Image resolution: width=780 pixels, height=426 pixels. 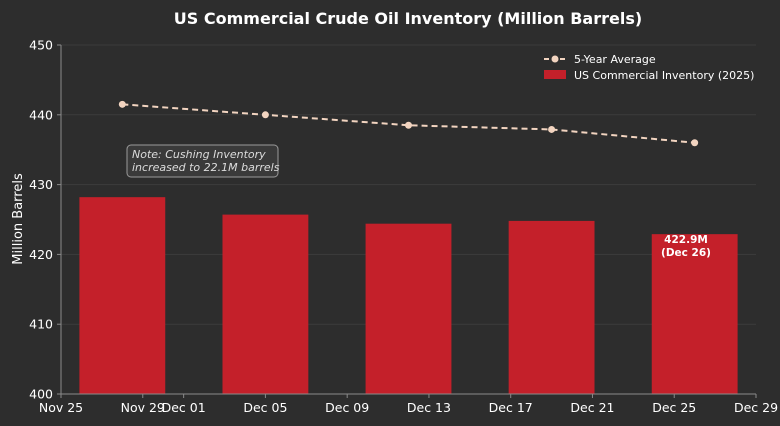 What do you see at coordinates (41, 324) in the screenshot?
I see `y-tick-label: 410` at bounding box center [41, 324].